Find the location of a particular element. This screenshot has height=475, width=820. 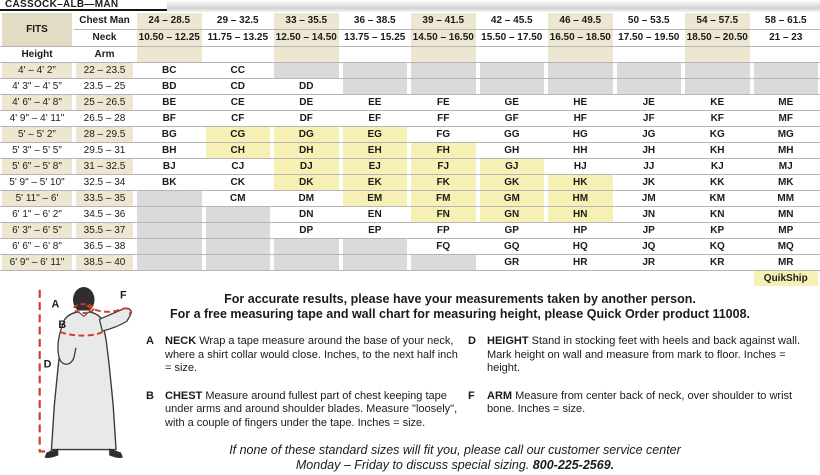

size-code-cell-DM: DM is located at coordinates (306, 198).